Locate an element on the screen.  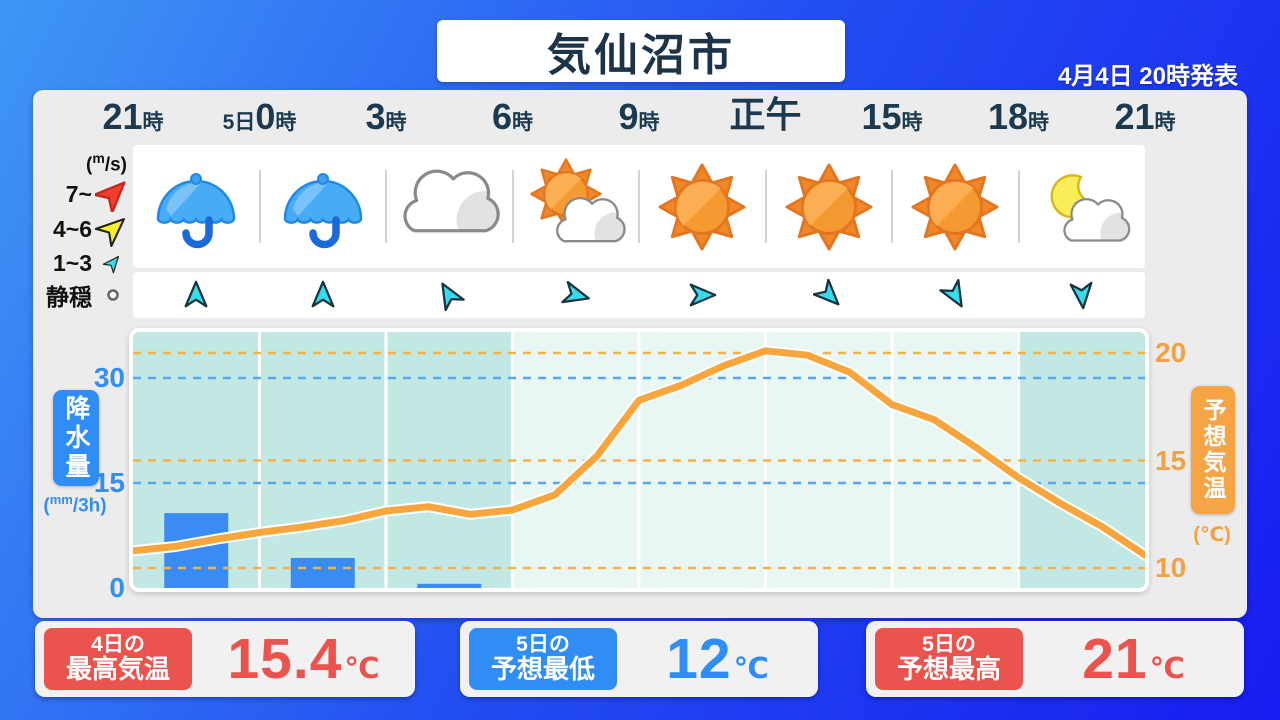
wind-legend-row-light: 1~3 is located at coordinates (92, 263).